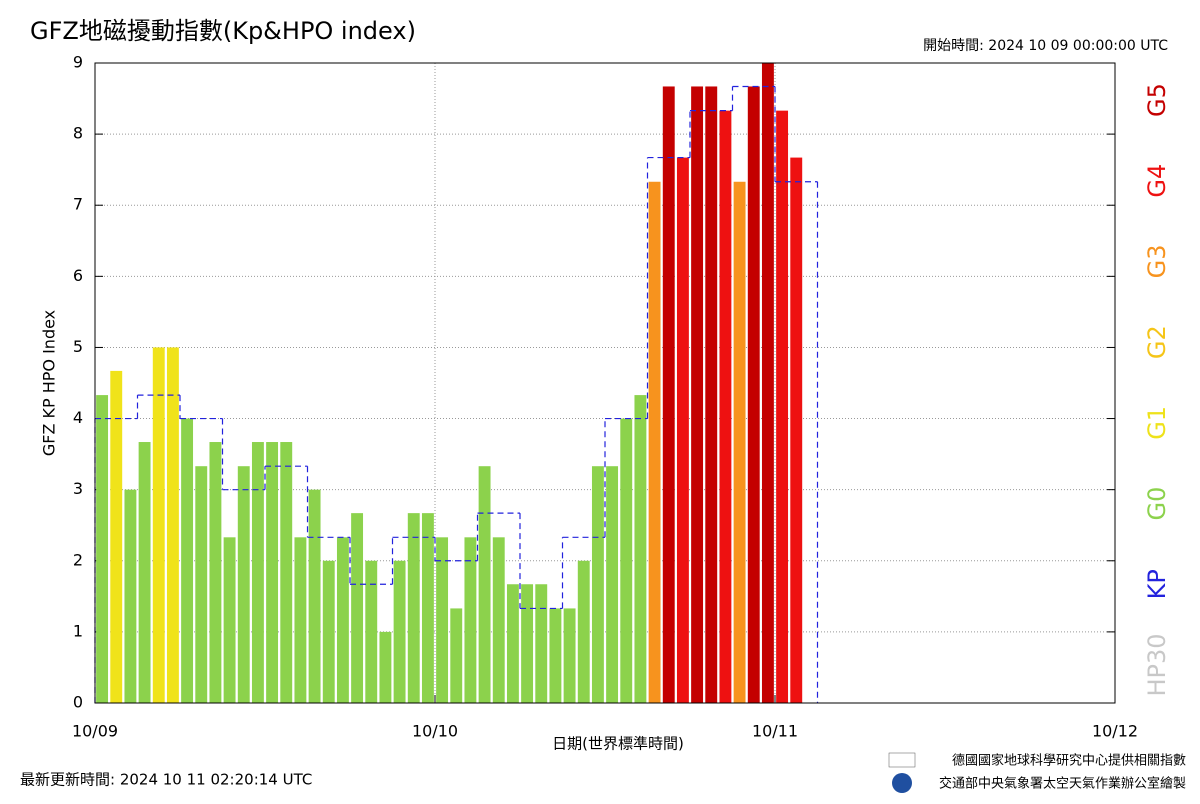 The height and width of the screenshot is (804, 1200). Describe the element at coordinates (78, 204) in the screenshot. I see `y-tick-label: 7` at that location.